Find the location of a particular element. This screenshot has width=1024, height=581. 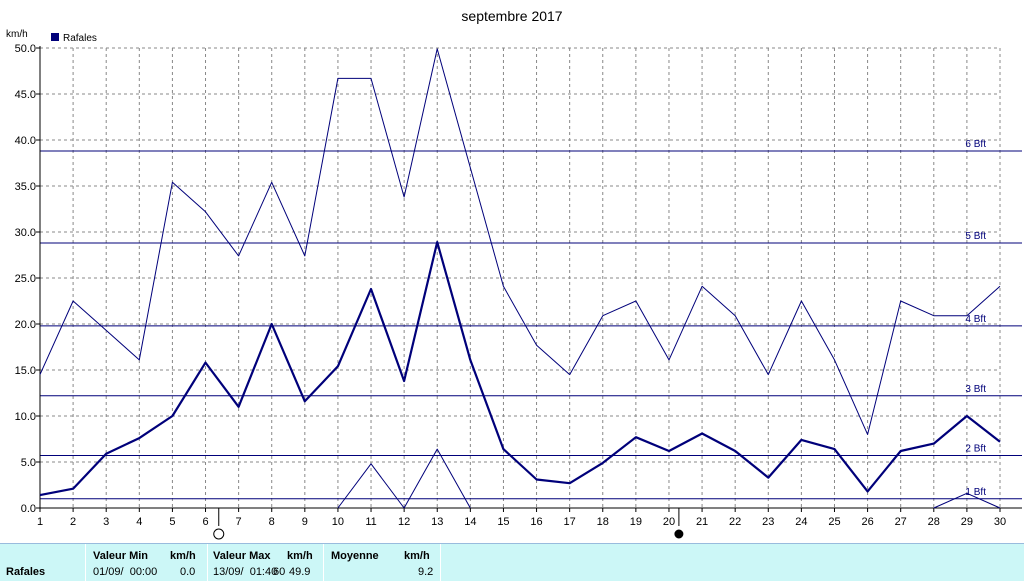

max-value: 49.9 is located at coordinates (300, 572).